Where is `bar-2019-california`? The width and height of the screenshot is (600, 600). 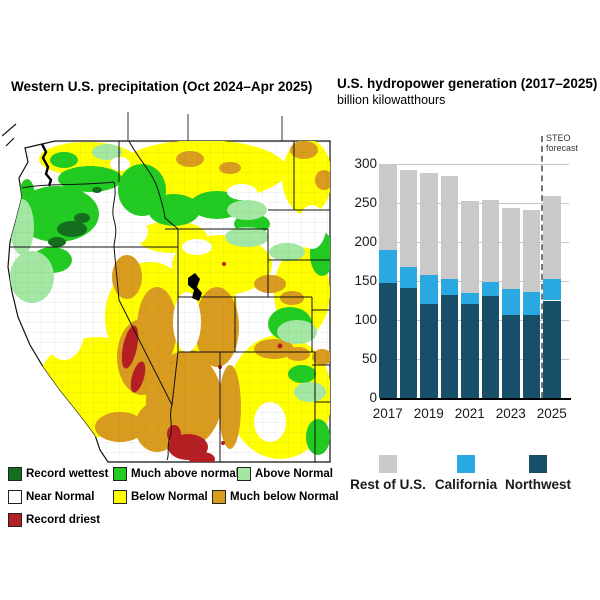 bar-2019-california is located at coordinates (429, 289).